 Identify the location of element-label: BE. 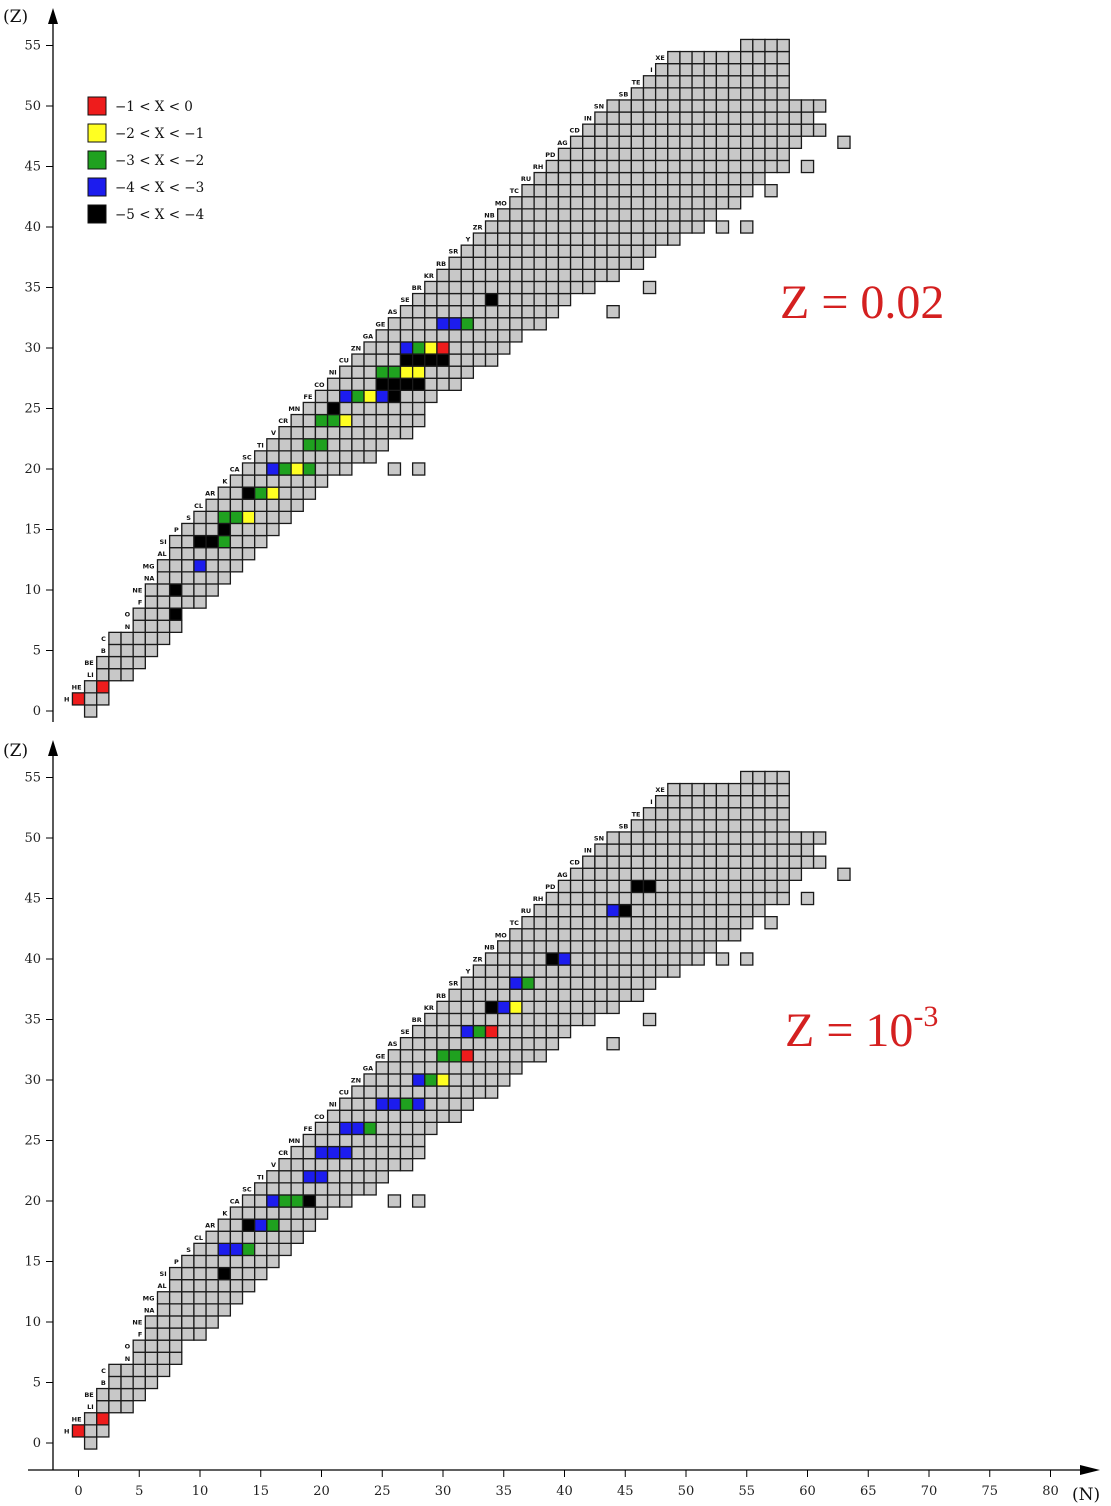
(88, 663).